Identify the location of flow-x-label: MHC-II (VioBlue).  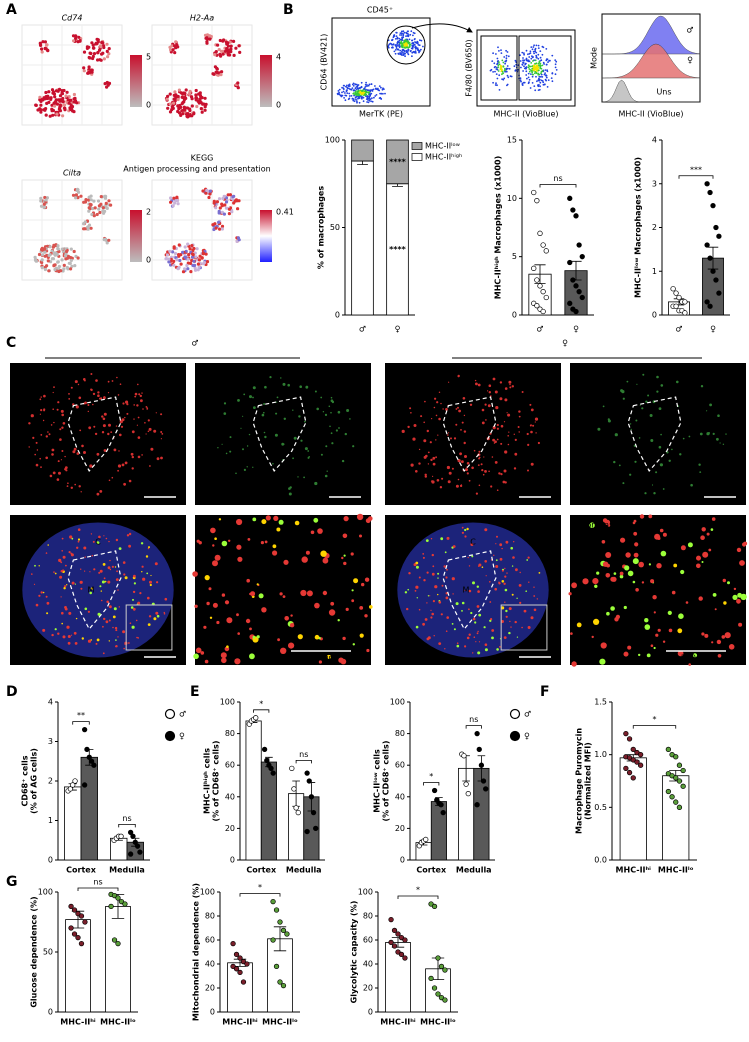
(525, 114).